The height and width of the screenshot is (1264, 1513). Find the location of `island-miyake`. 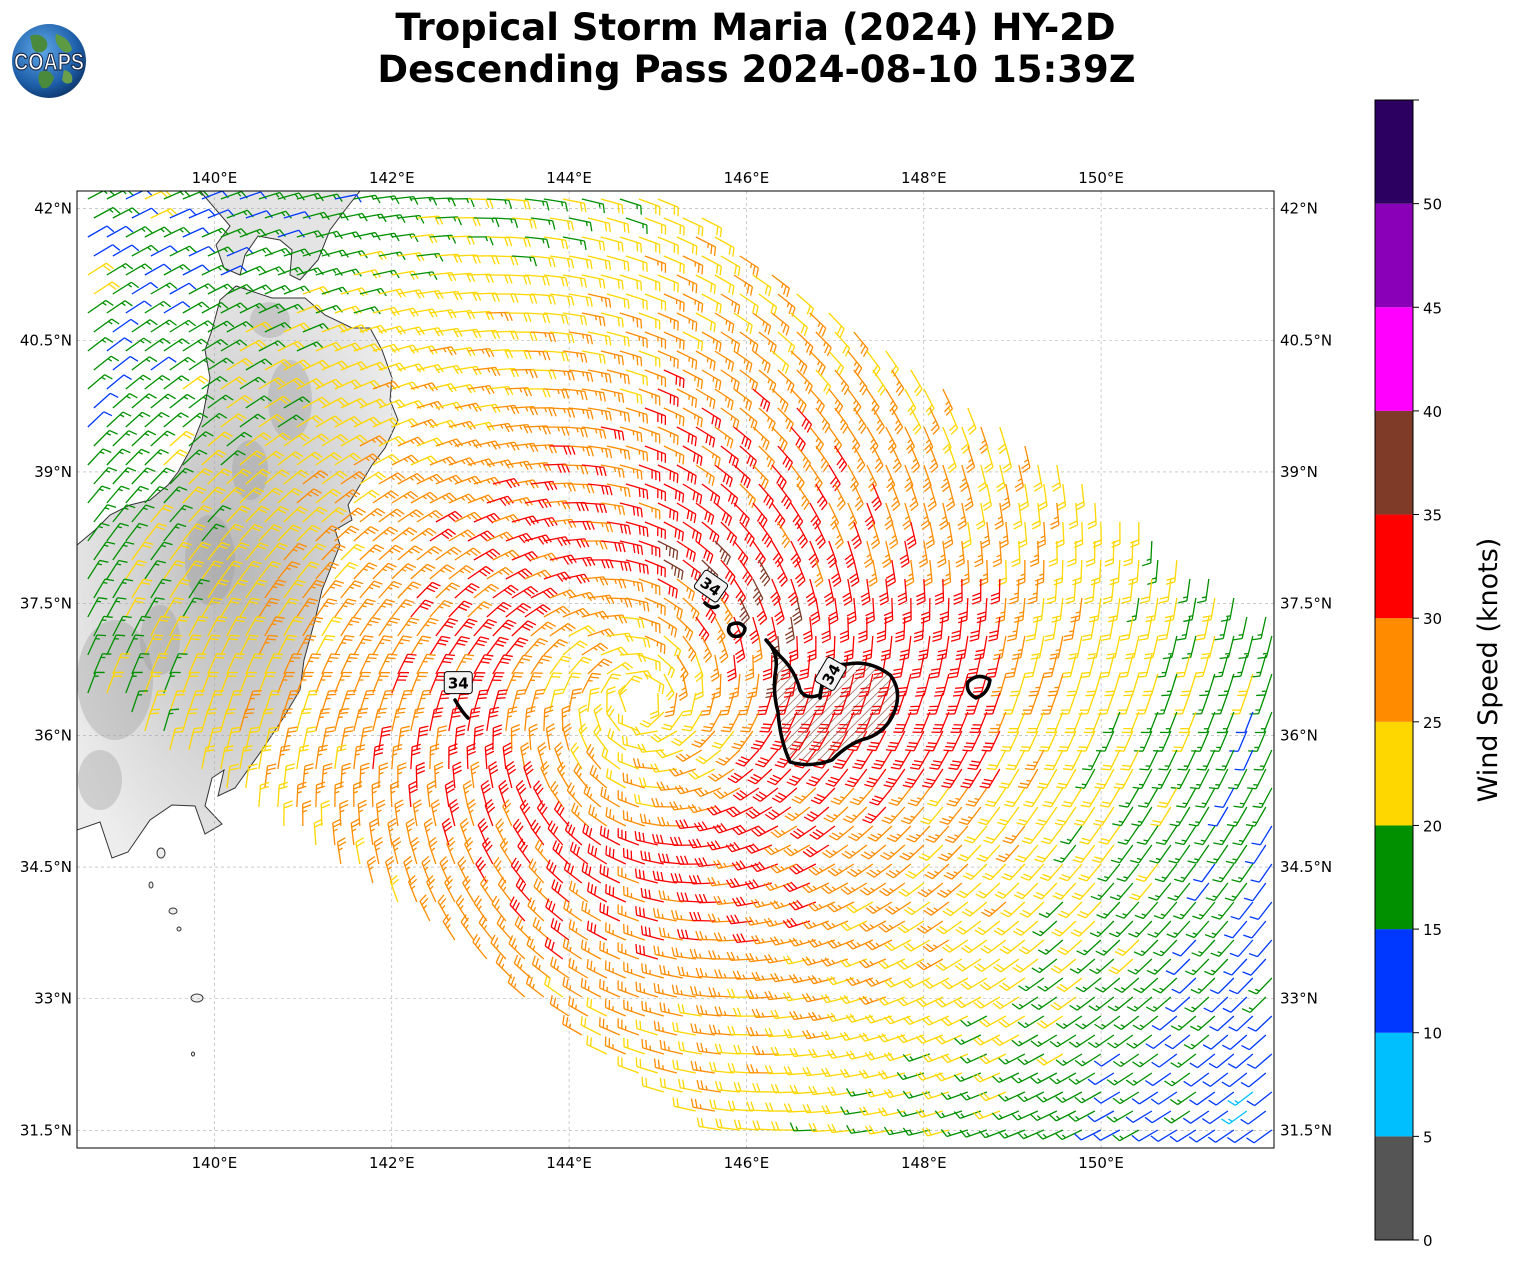

island-miyake is located at coordinates (173, 911).